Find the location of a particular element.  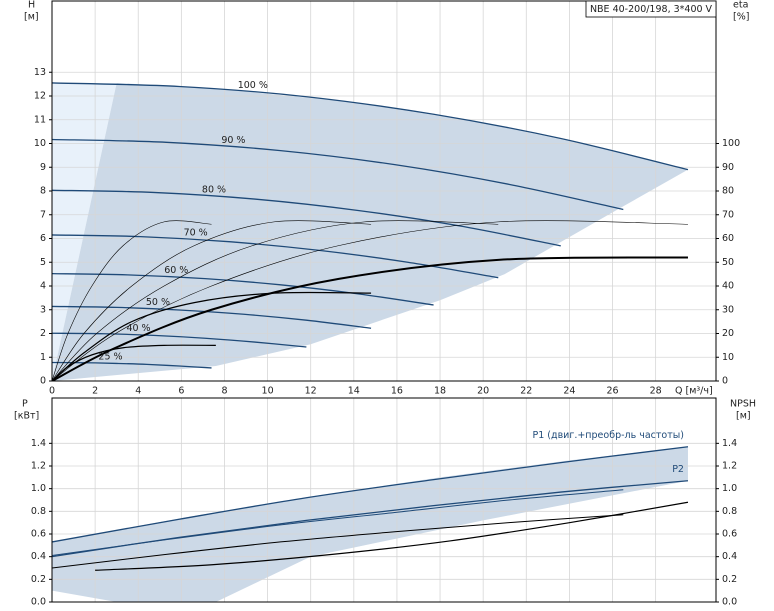

y-unit: [кВт] is located at coordinates (26, 416).